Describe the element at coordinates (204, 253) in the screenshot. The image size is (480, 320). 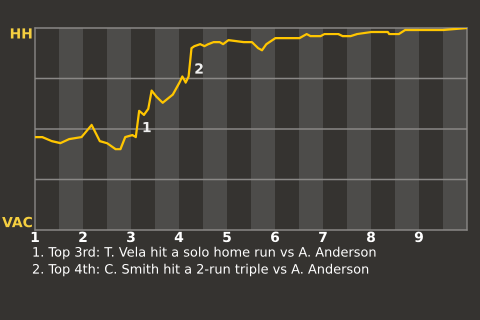
I see `text: 1. Top 3rd: T. Vela hit a solo home run vs A. Anderson` at that location.